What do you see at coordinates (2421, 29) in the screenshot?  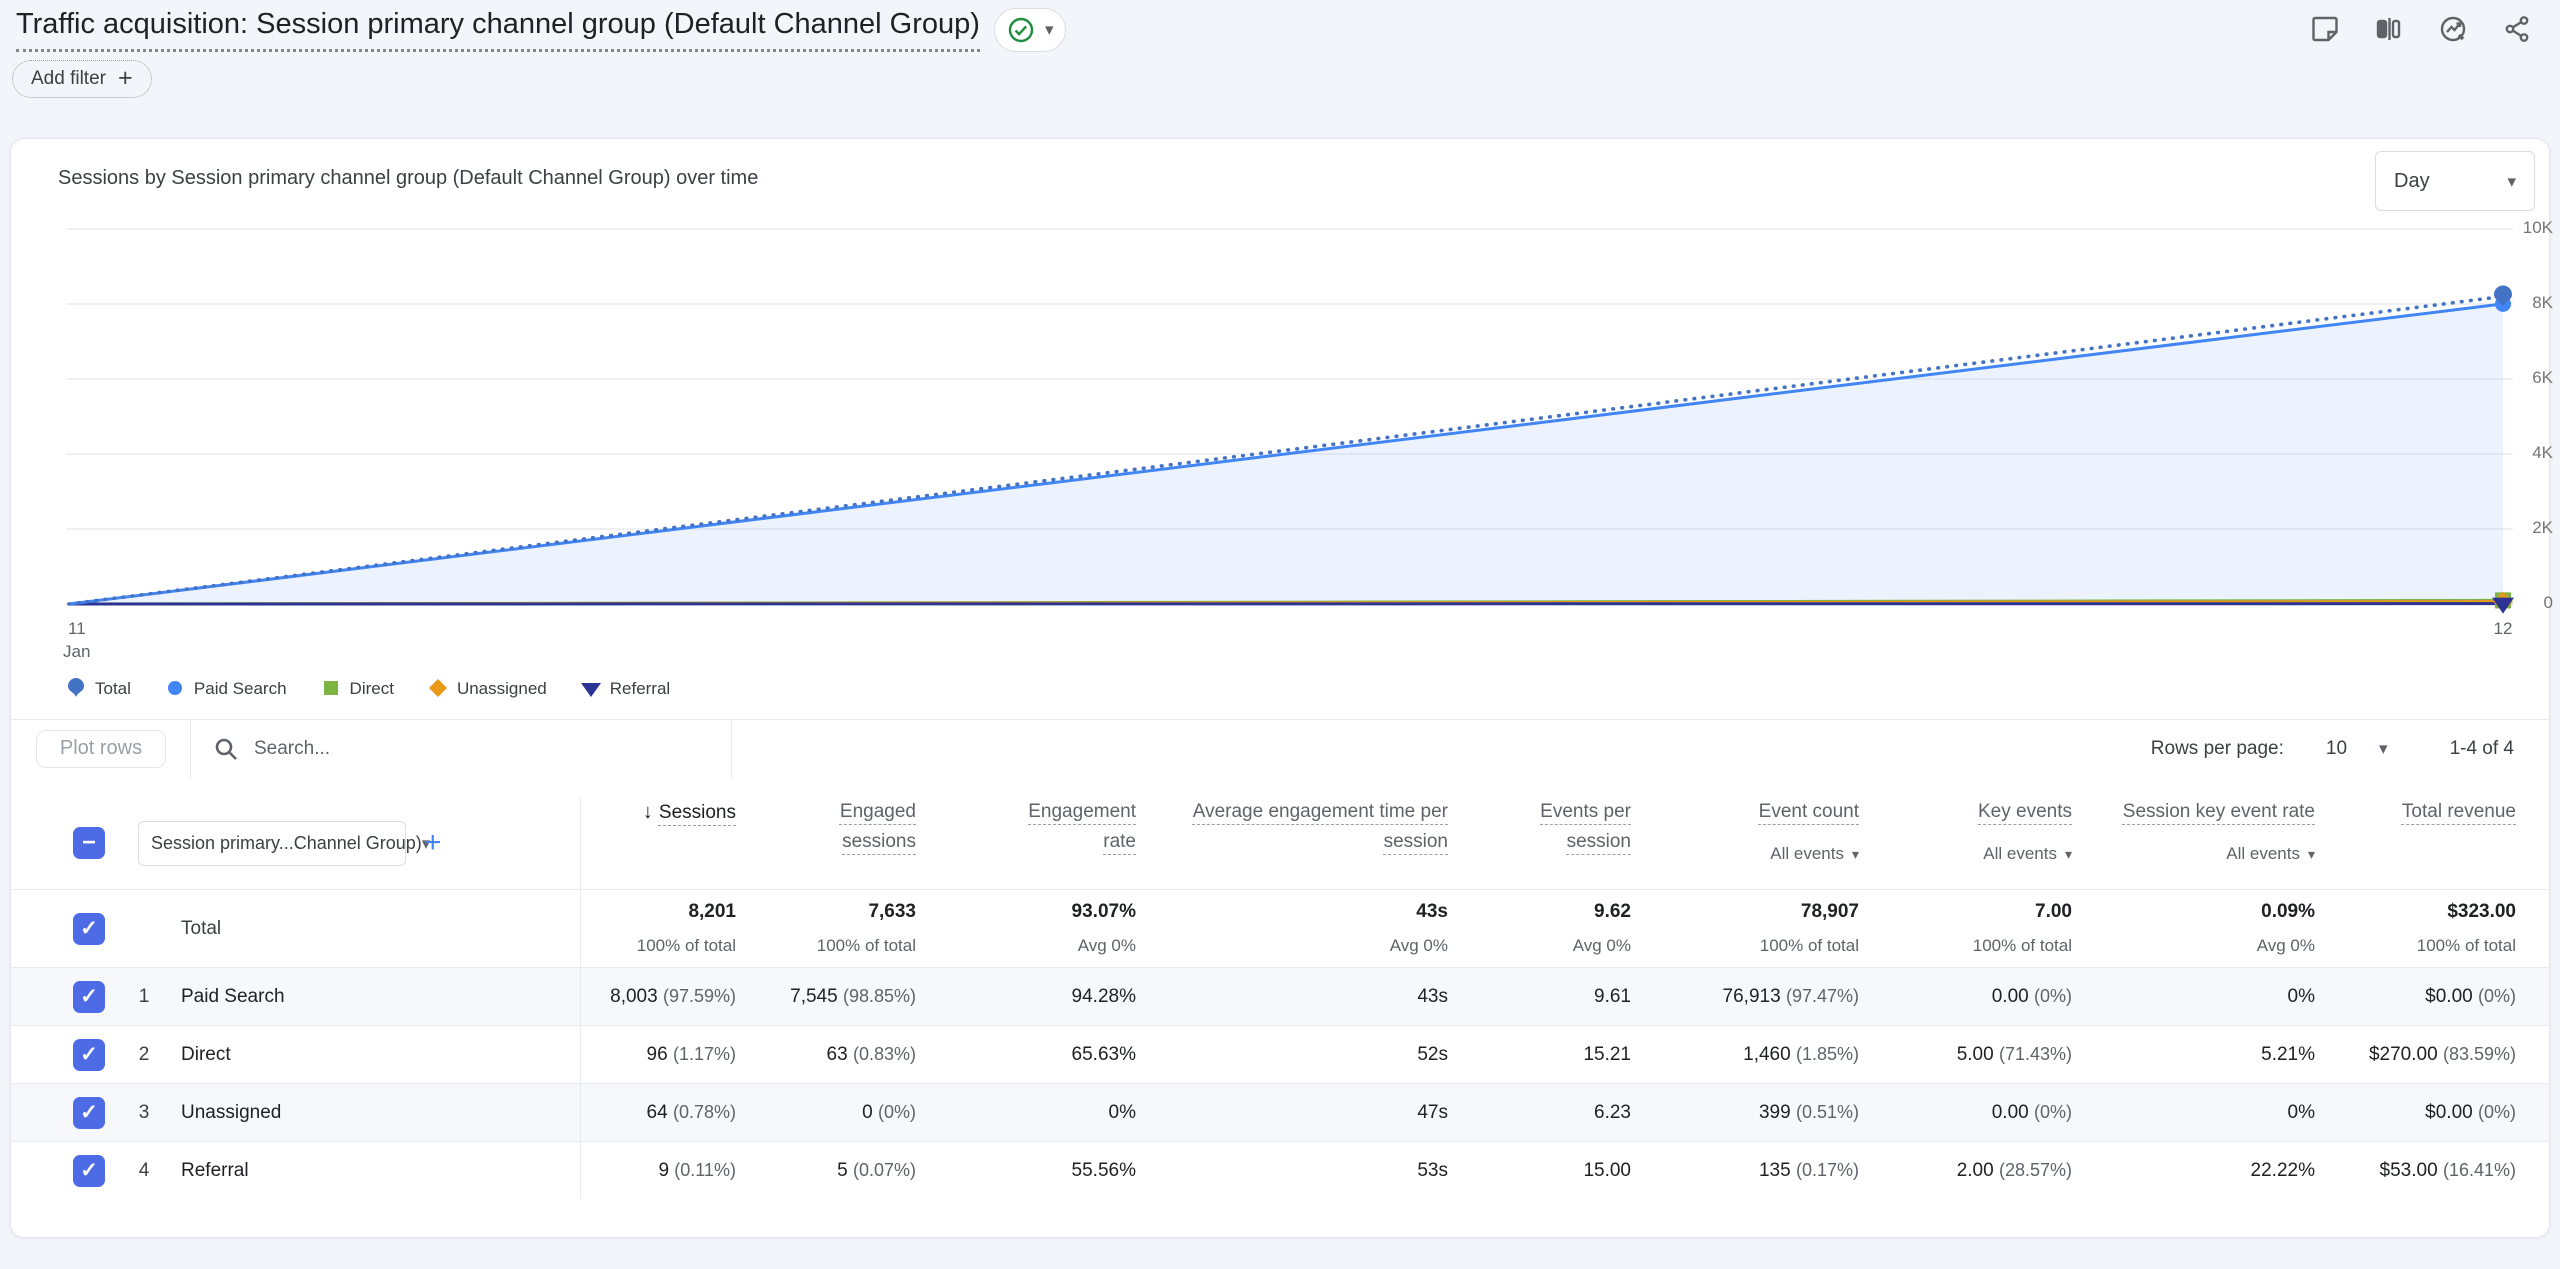 I see `report-actions` at bounding box center [2421, 29].